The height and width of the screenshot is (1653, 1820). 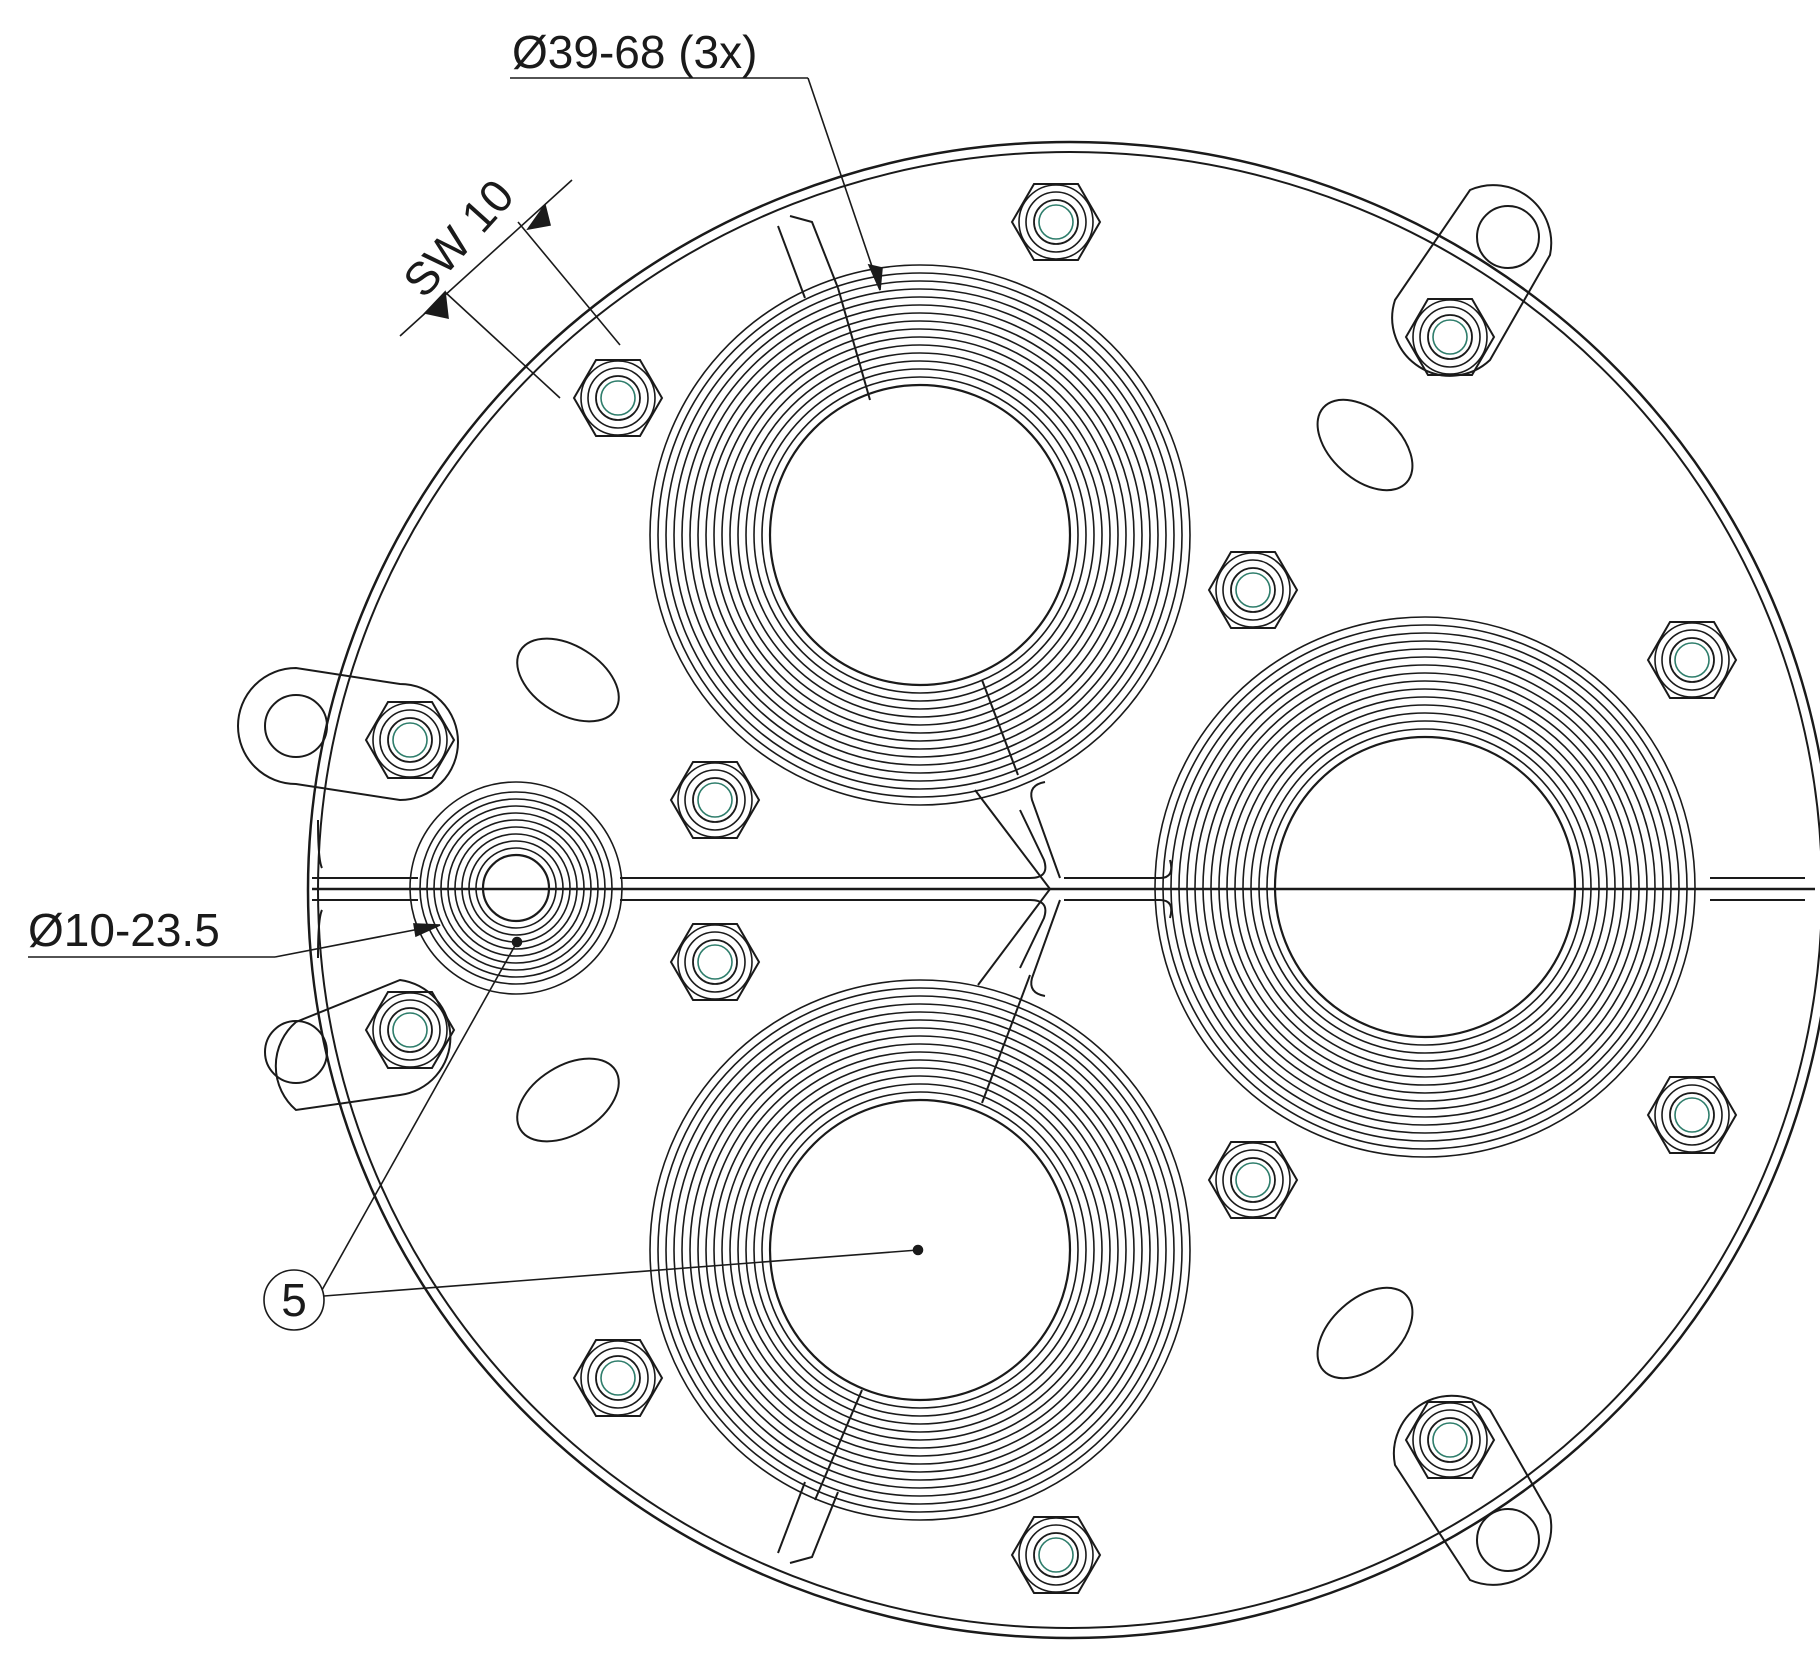 What do you see at coordinates (516, 888) in the screenshot?
I see `seal-insert-small` at bounding box center [516, 888].